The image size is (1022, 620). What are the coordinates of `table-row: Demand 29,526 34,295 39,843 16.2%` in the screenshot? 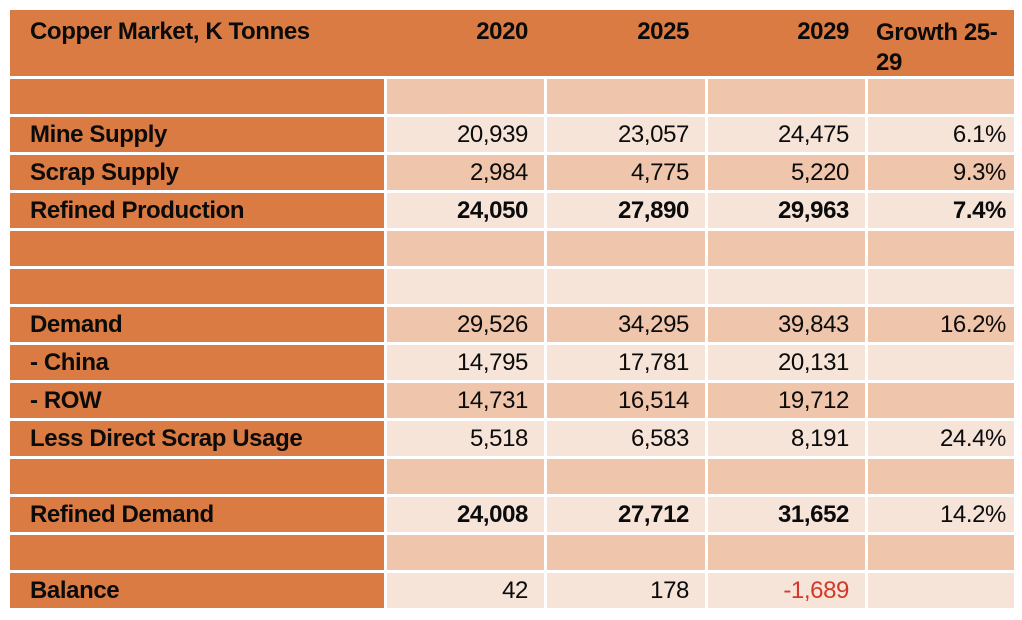 It's located at (512, 324).